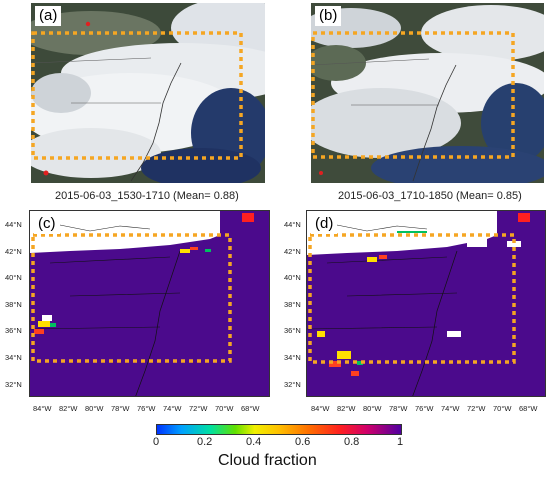  I want to click on panel-label-a: (a), so click(48, 16).